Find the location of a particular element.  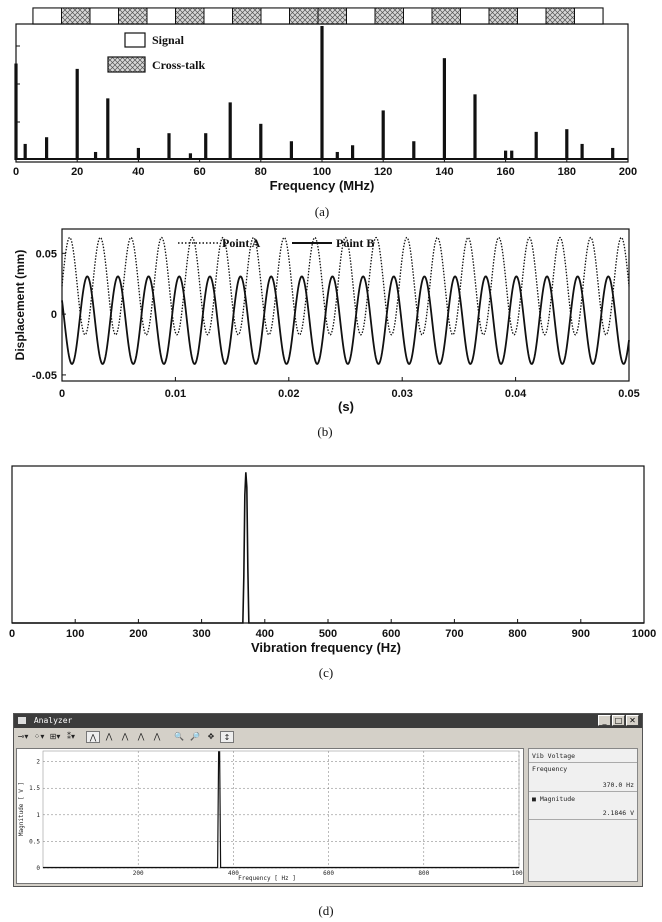

magnitude-label: Magnitude is located at coordinates (557, 799).